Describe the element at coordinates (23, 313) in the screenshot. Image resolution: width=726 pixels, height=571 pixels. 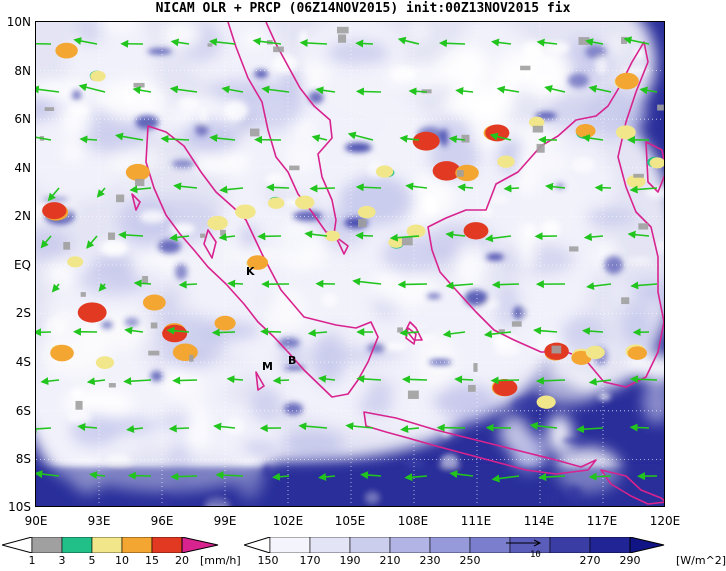
I see `lat-label: 2S` at that location.